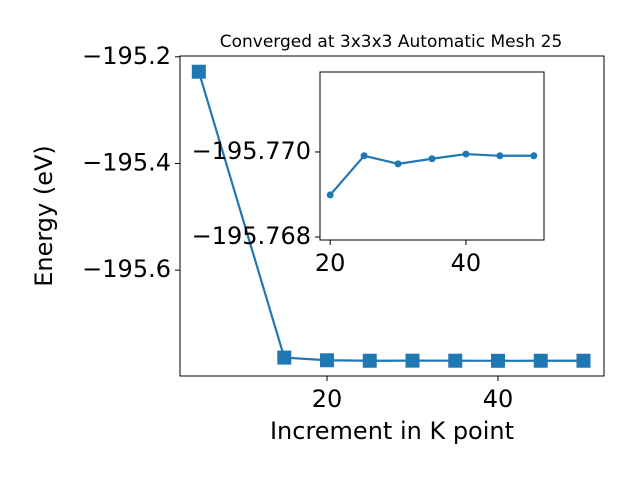  Describe the element at coordinates (126, 162) in the screenshot. I see `y-tick-label: −195.4` at that location.